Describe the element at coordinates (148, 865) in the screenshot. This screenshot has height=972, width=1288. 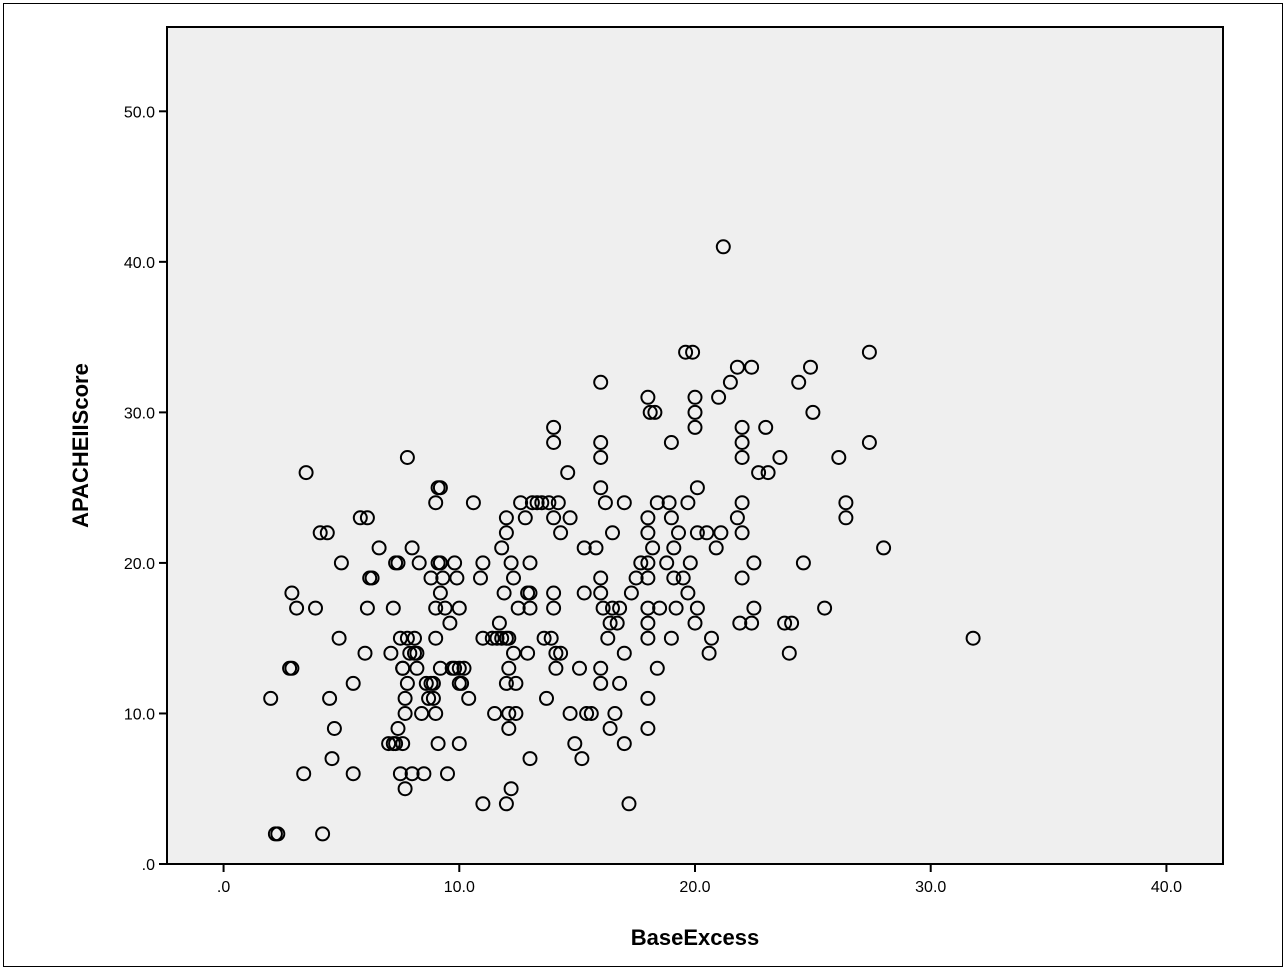
I see `y-tick-label: .0` at that location.